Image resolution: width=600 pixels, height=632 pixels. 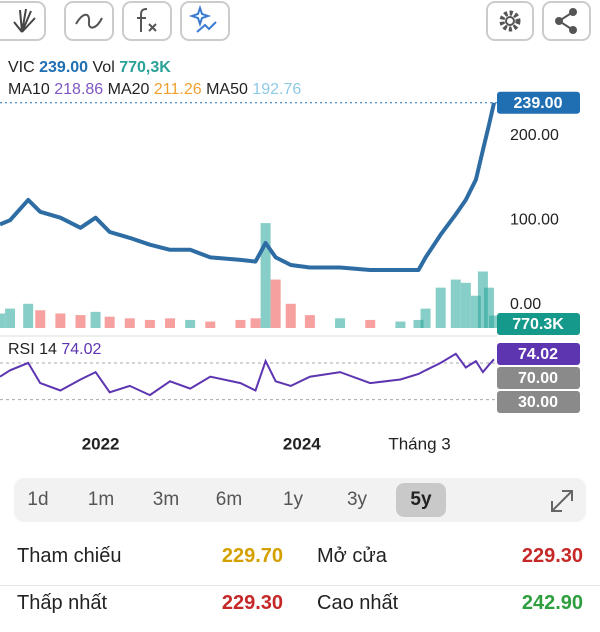 What do you see at coordinates (23, 21) in the screenshot?
I see `draw-button` at bounding box center [23, 21].